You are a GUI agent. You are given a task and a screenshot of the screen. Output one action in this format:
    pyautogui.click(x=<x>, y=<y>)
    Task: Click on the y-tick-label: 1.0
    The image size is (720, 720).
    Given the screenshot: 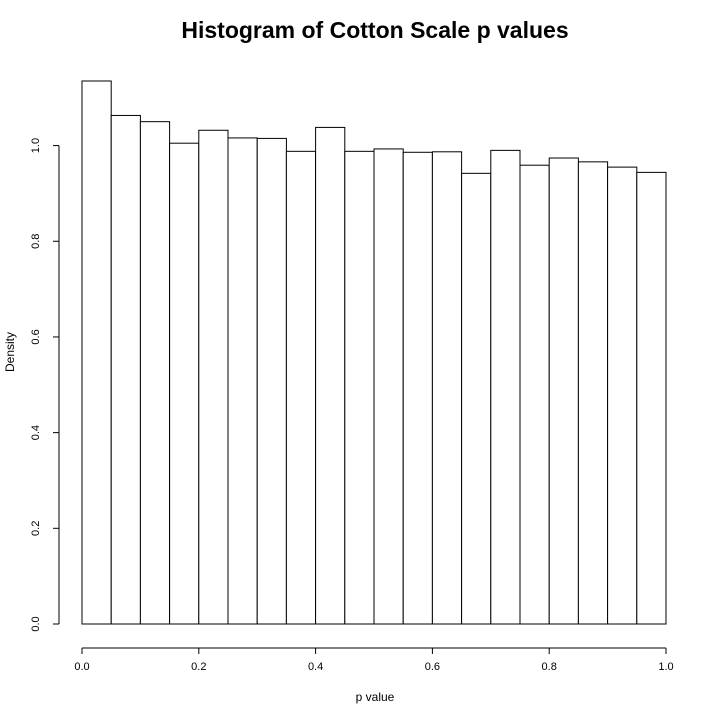 What is the action you would take?
    pyautogui.click(x=36, y=145)
    